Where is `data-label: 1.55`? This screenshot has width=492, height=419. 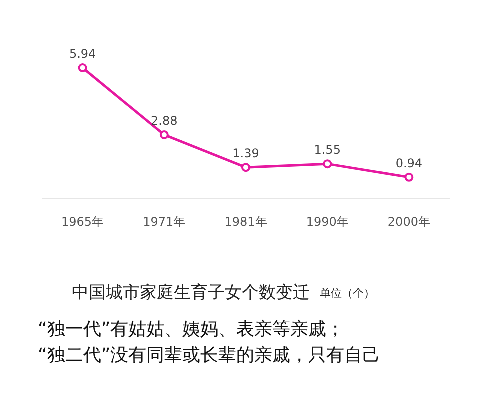 data-label: 1.55 is located at coordinates (327, 150).